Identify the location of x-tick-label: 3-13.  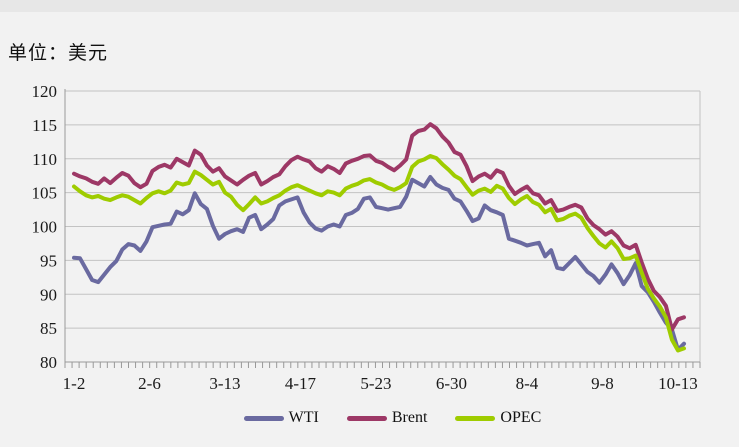
(224, 383).